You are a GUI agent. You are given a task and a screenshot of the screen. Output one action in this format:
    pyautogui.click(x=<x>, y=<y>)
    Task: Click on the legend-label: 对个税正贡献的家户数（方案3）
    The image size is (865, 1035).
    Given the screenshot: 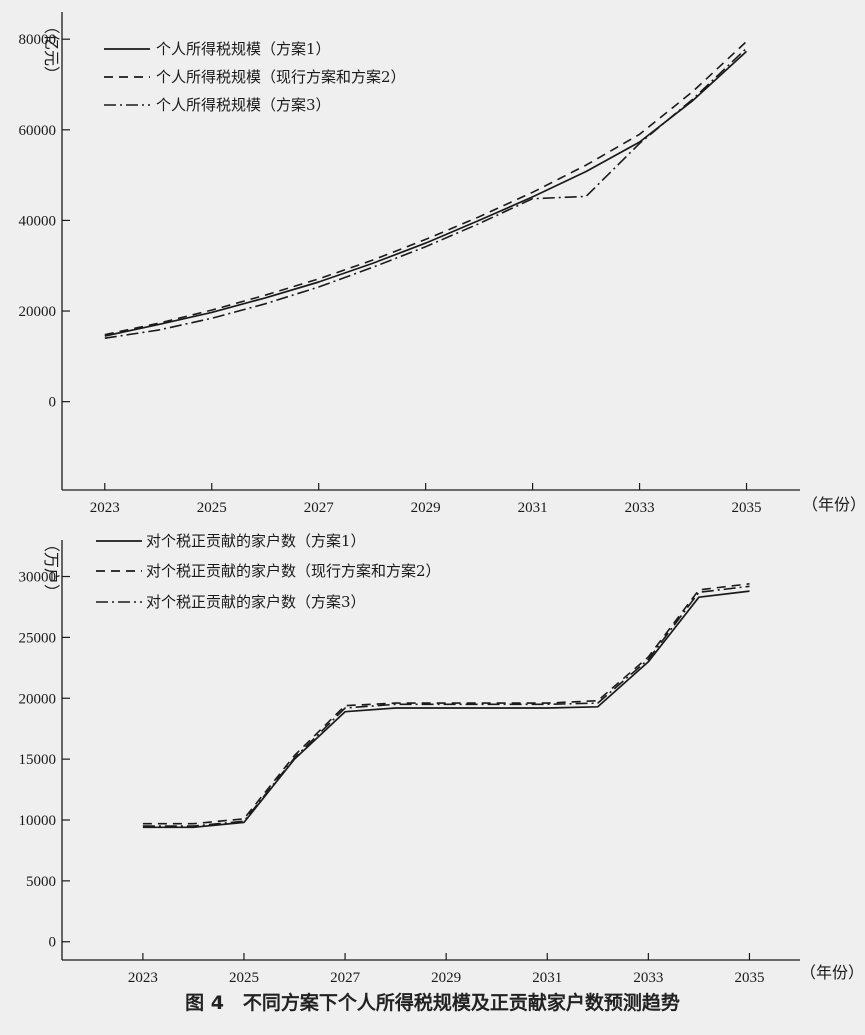 What is the action you would take?
    pyautogui.click(x=256, y=602)
    